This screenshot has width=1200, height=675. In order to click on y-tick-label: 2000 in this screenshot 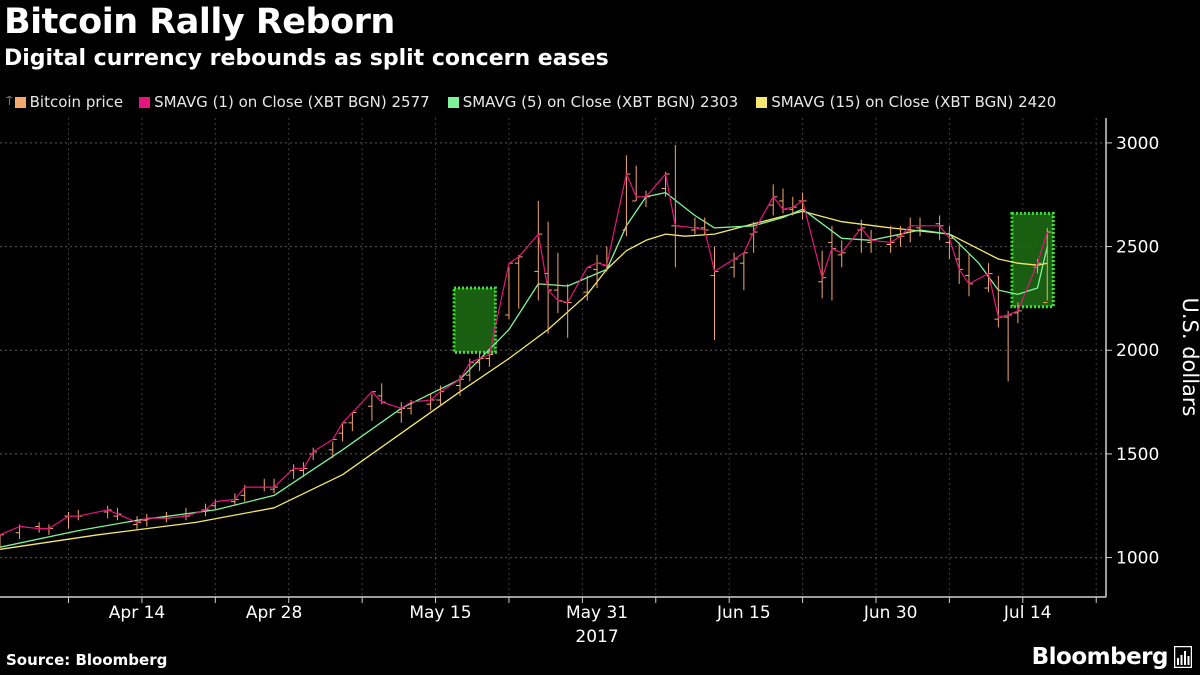, I will do `click(1137, 351)`.